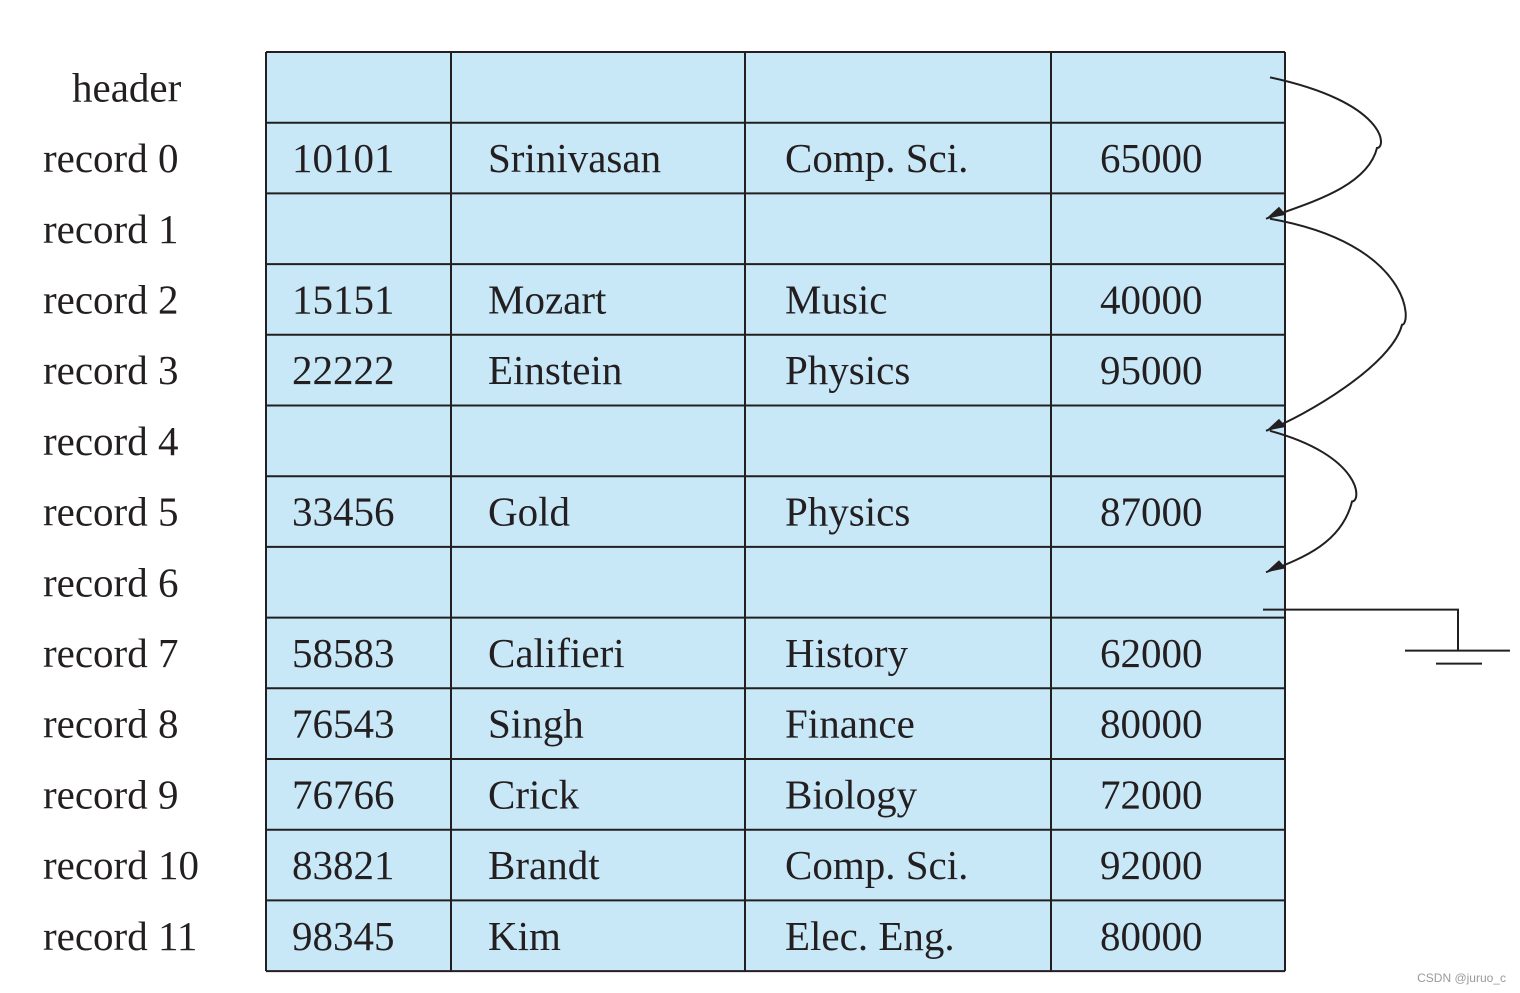 Image resolution: width=1520 pixels, height=993 pixels. I want to click on cell-salary: 62000, so click(1151, 653).